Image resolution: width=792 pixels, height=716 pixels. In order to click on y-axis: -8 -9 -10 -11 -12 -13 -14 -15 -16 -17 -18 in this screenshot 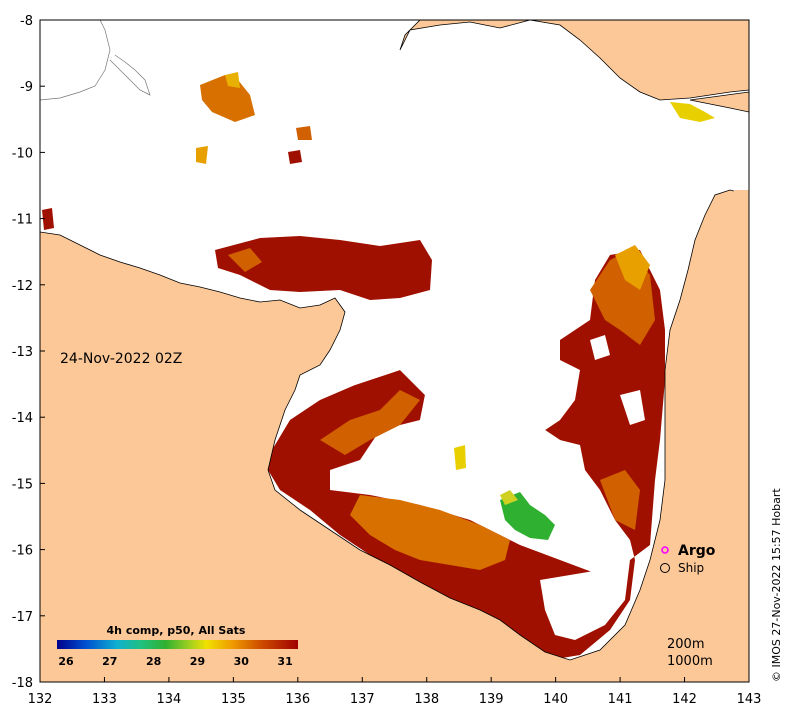, I will do `click(28, 352)`.